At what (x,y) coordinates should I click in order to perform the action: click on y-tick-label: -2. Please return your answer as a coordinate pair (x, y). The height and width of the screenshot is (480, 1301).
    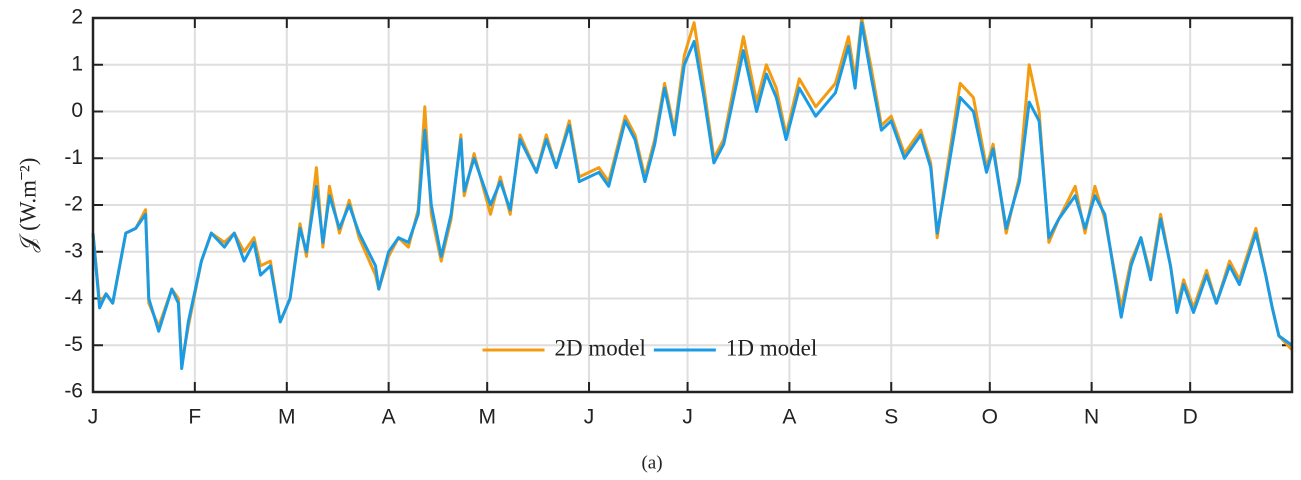
    Looking at the image, I should click on (73, 204).